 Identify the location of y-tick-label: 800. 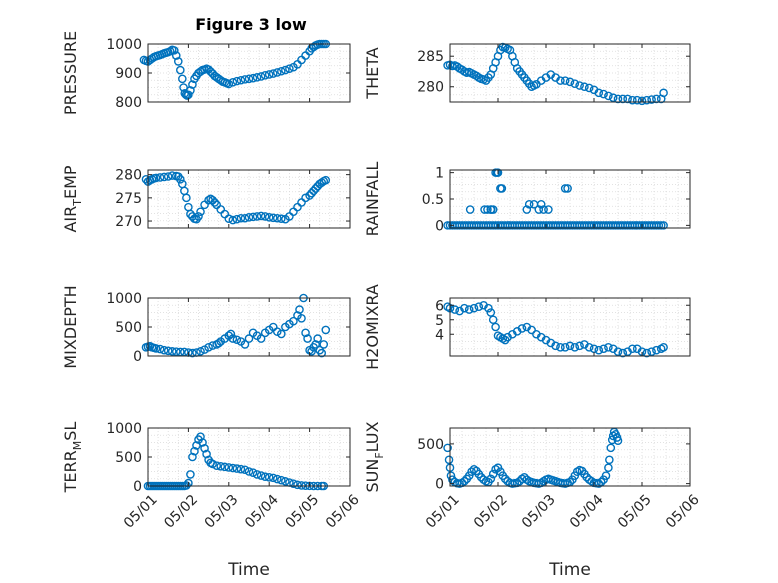
(128, 103).